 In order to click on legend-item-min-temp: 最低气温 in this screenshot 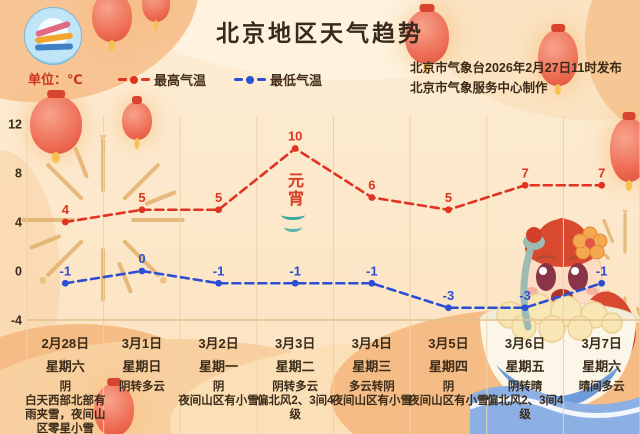, I will do `click(278, 79)`.